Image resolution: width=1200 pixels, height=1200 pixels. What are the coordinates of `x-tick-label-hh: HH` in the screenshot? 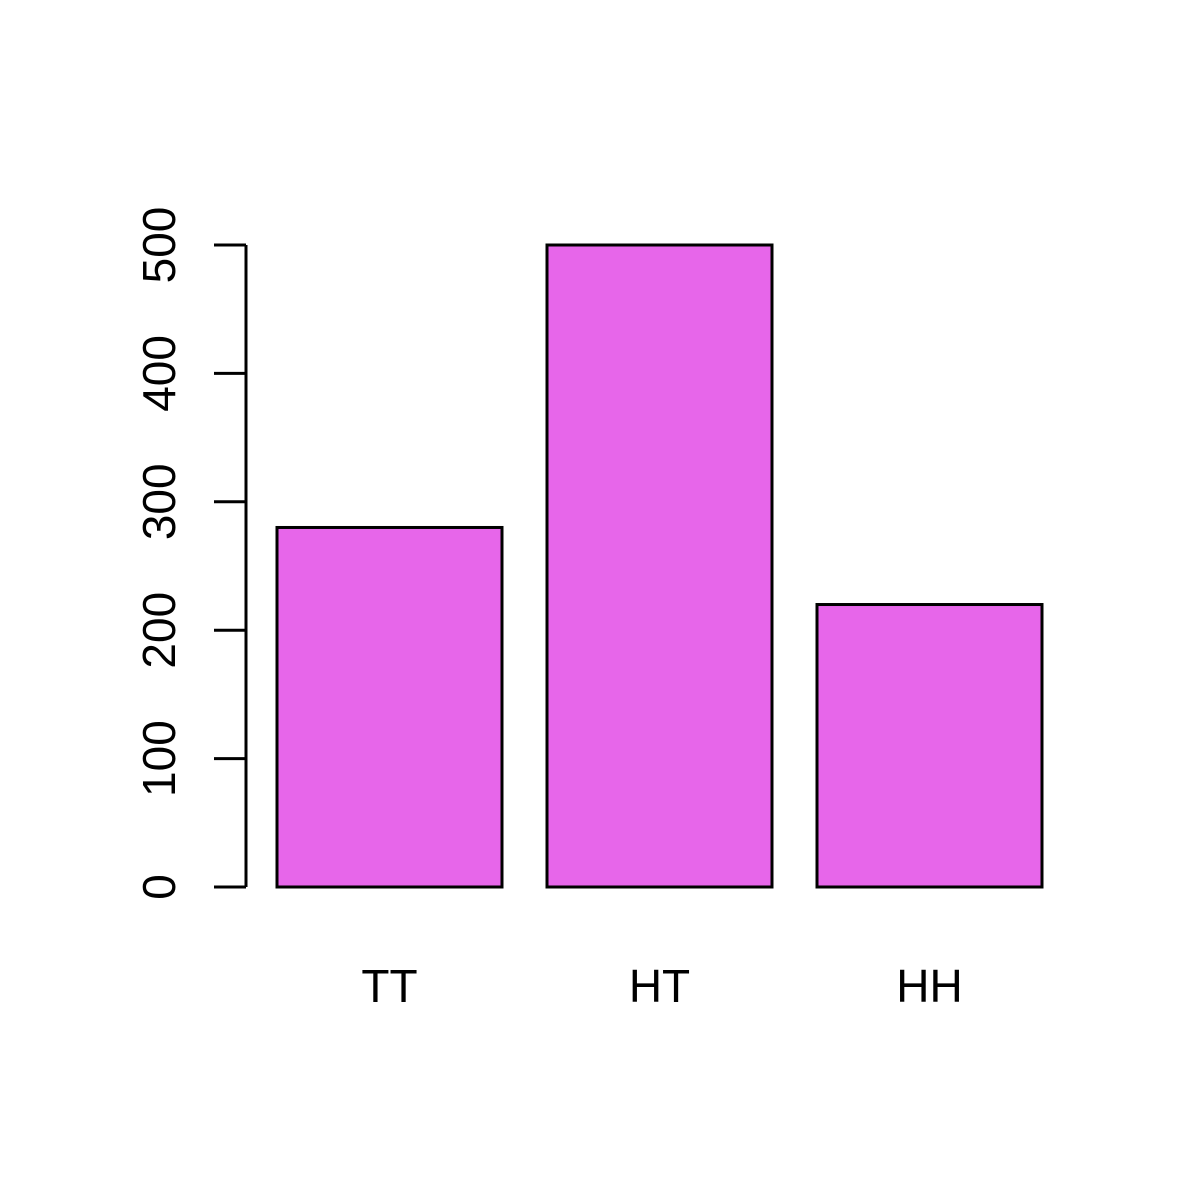 It's located at (929, 986).